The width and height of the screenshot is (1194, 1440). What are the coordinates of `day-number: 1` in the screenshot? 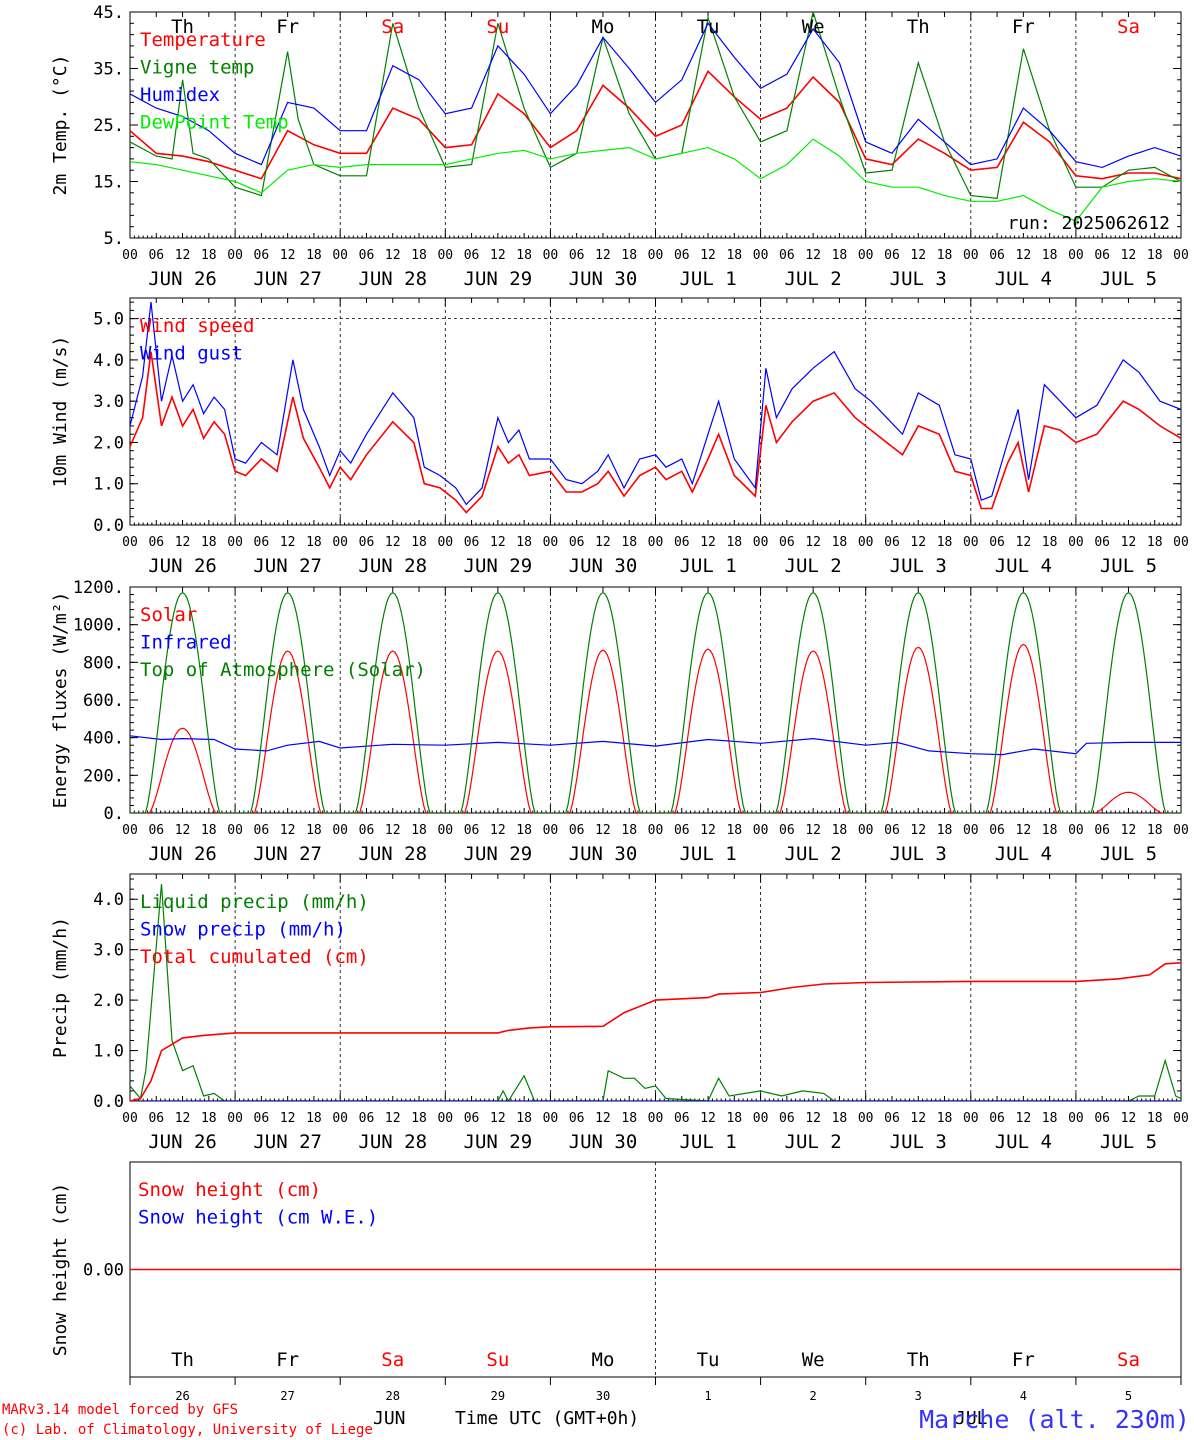 It's located at (707, 1396).